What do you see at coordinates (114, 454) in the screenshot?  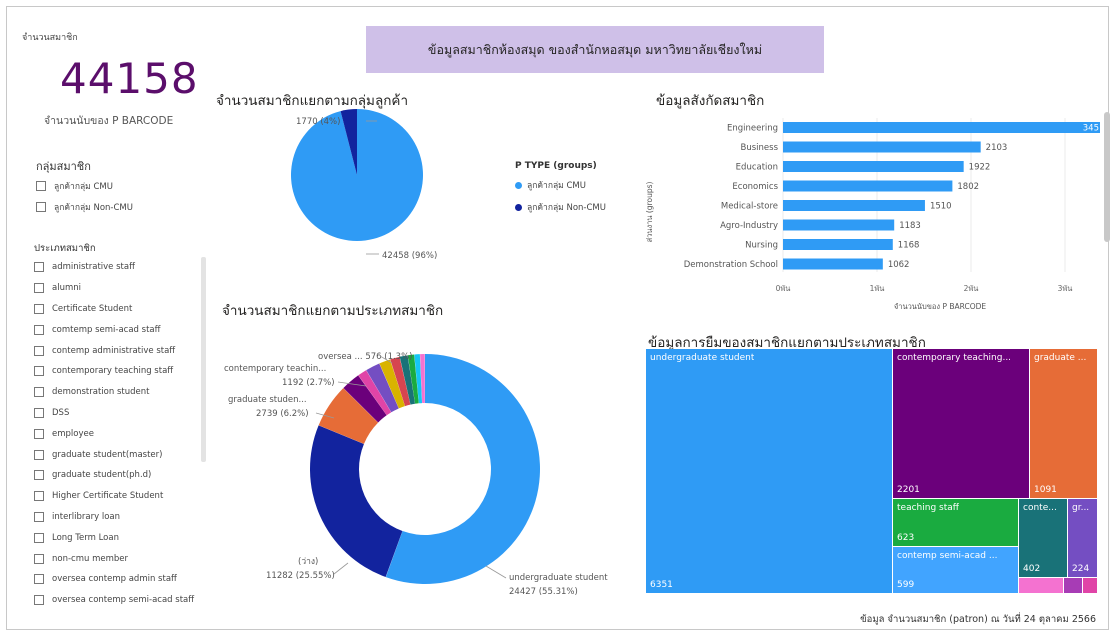 I see `type-slicer-item: graduate student(master)` at bounding box center [114, 454].